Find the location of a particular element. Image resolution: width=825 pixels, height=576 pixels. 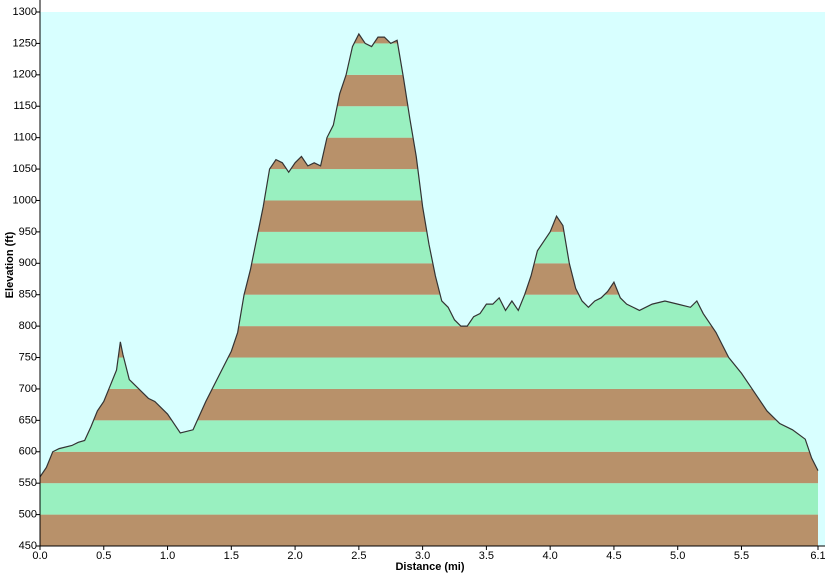

y-tick-label: 450 is located at coordinates (28, 546).